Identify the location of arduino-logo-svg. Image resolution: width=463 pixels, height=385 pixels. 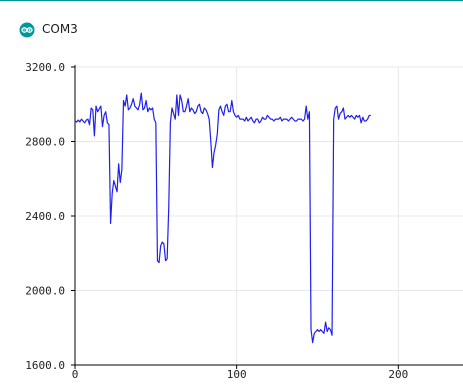
(27, 30).